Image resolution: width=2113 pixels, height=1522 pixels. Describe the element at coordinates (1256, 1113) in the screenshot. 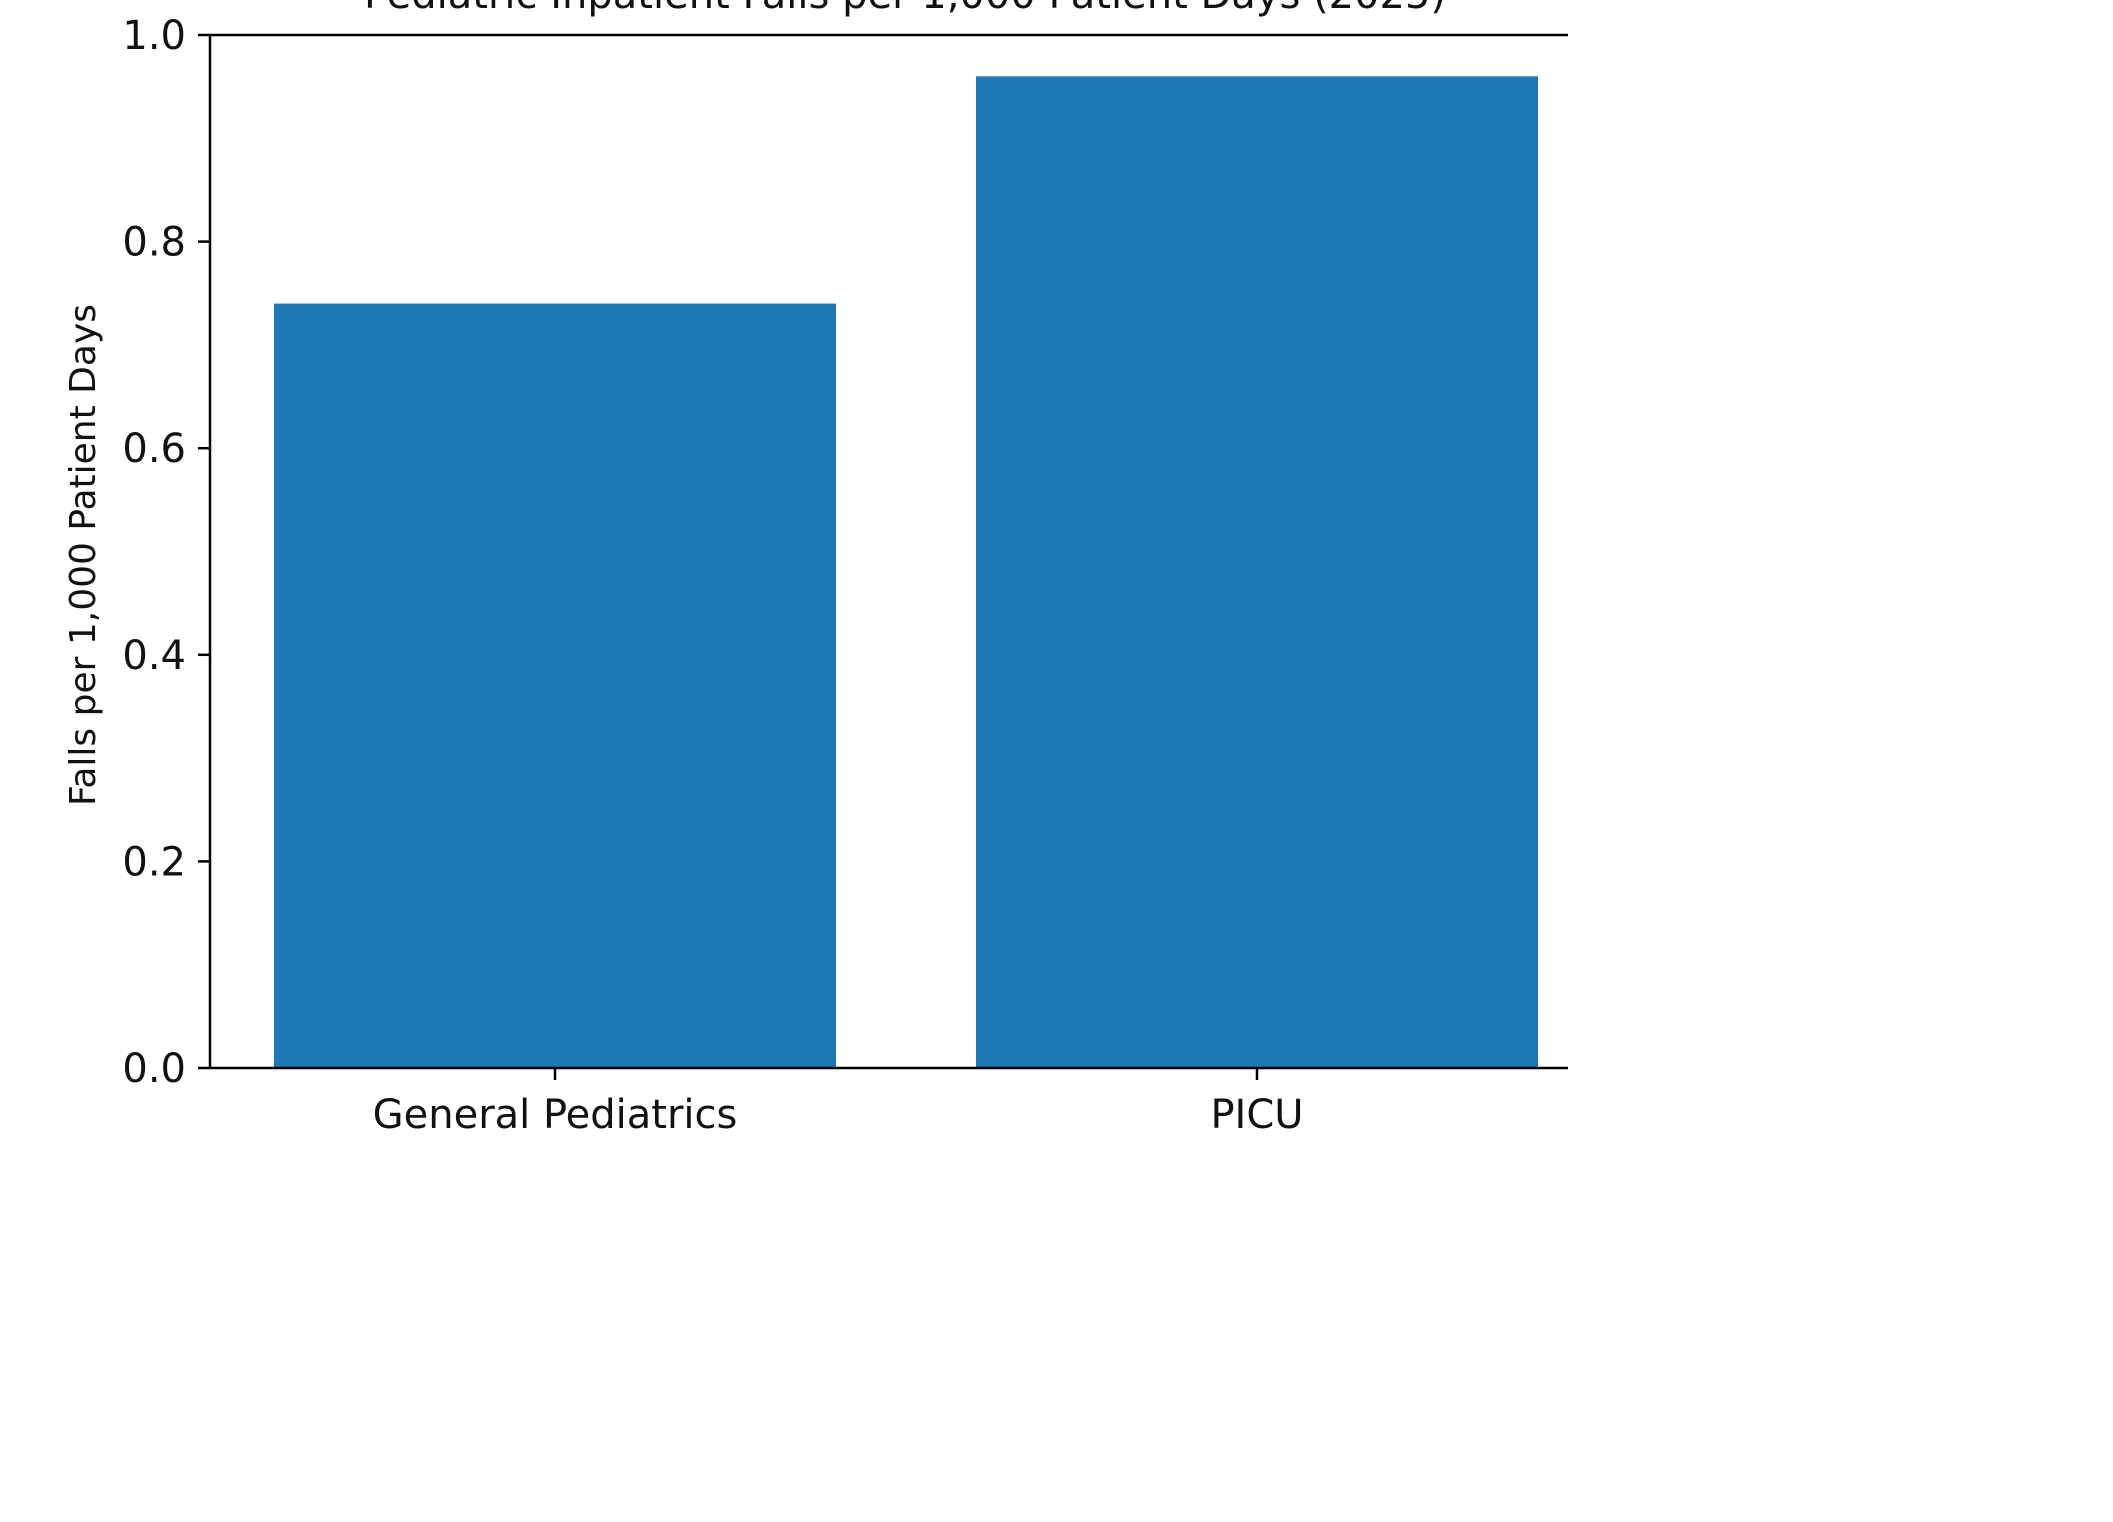

I see `x-tick-label: PICU` at that location.